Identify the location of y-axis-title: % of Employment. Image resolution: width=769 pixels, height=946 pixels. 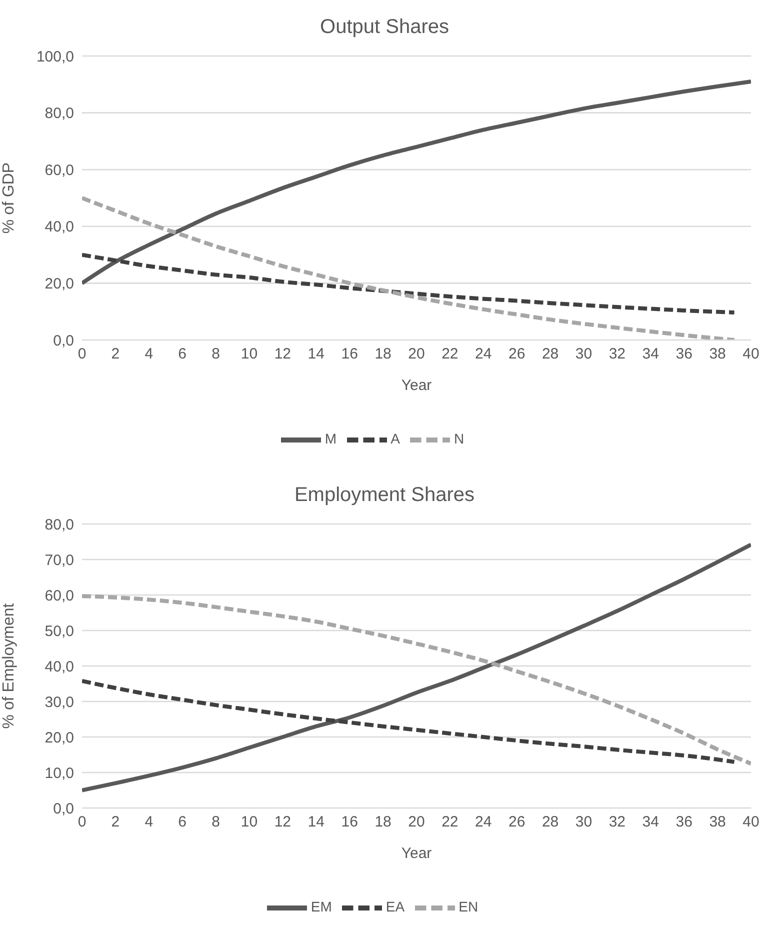
(9, 665).